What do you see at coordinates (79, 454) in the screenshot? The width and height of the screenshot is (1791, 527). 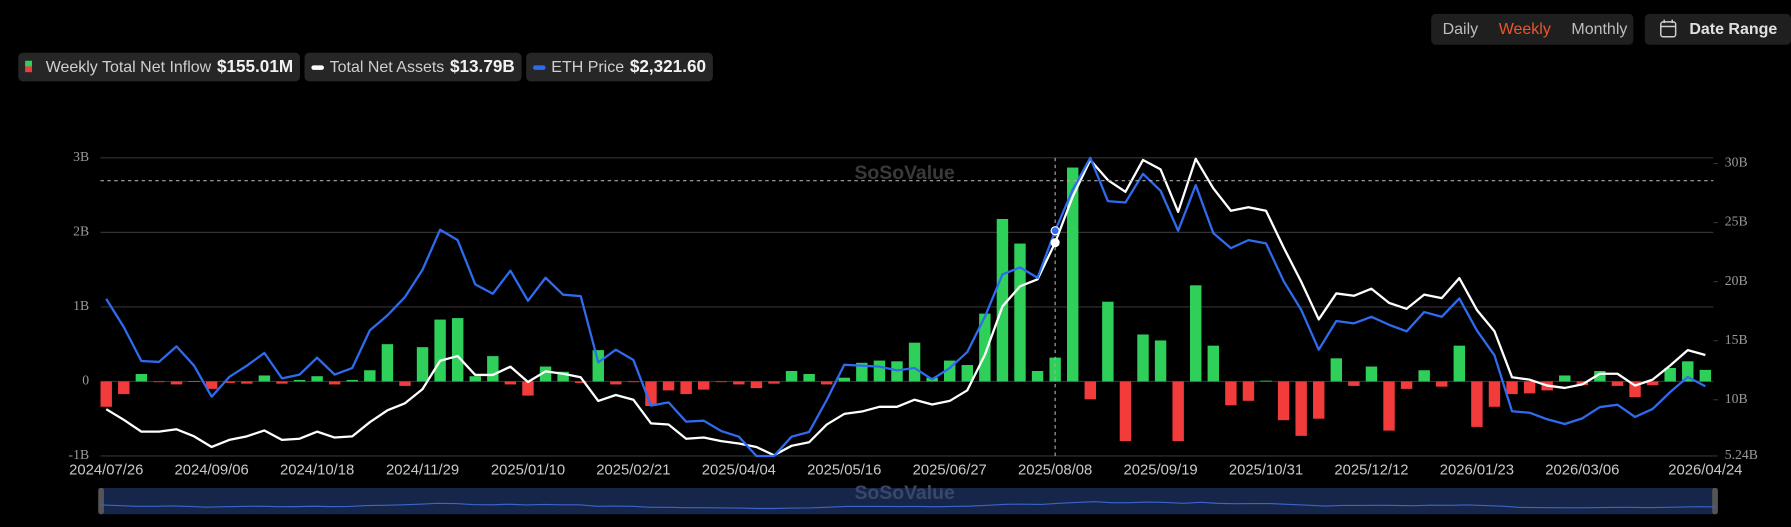 I see `y-tick-label: -1B` at bounding box center [79, 454].